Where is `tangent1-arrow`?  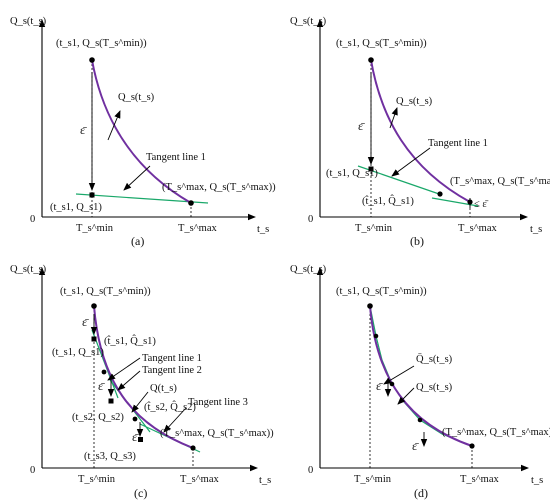 tangent1-arrow is located at coordinates (124, 369).